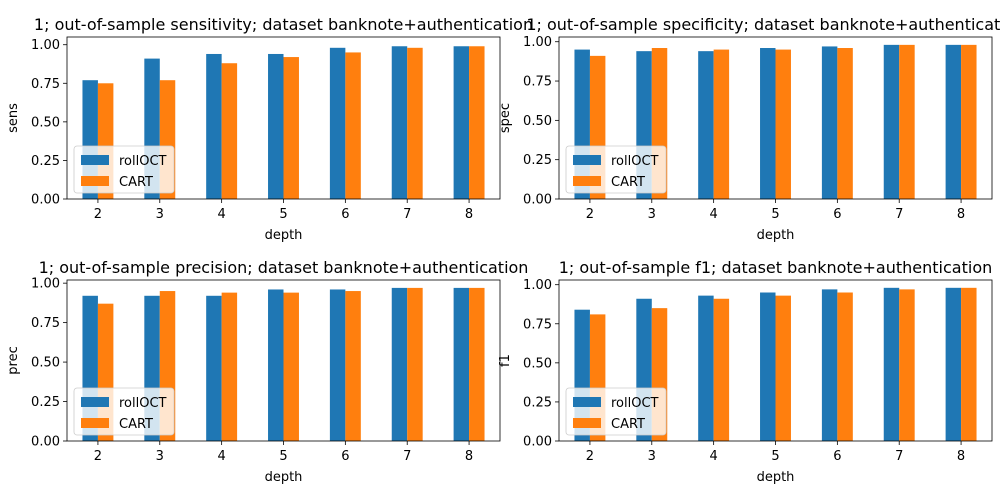 The image size is (1000, 500). Describe the element at coordinates (505, 360) in the screenshot. I see `y-axis-label: f1` at that location.